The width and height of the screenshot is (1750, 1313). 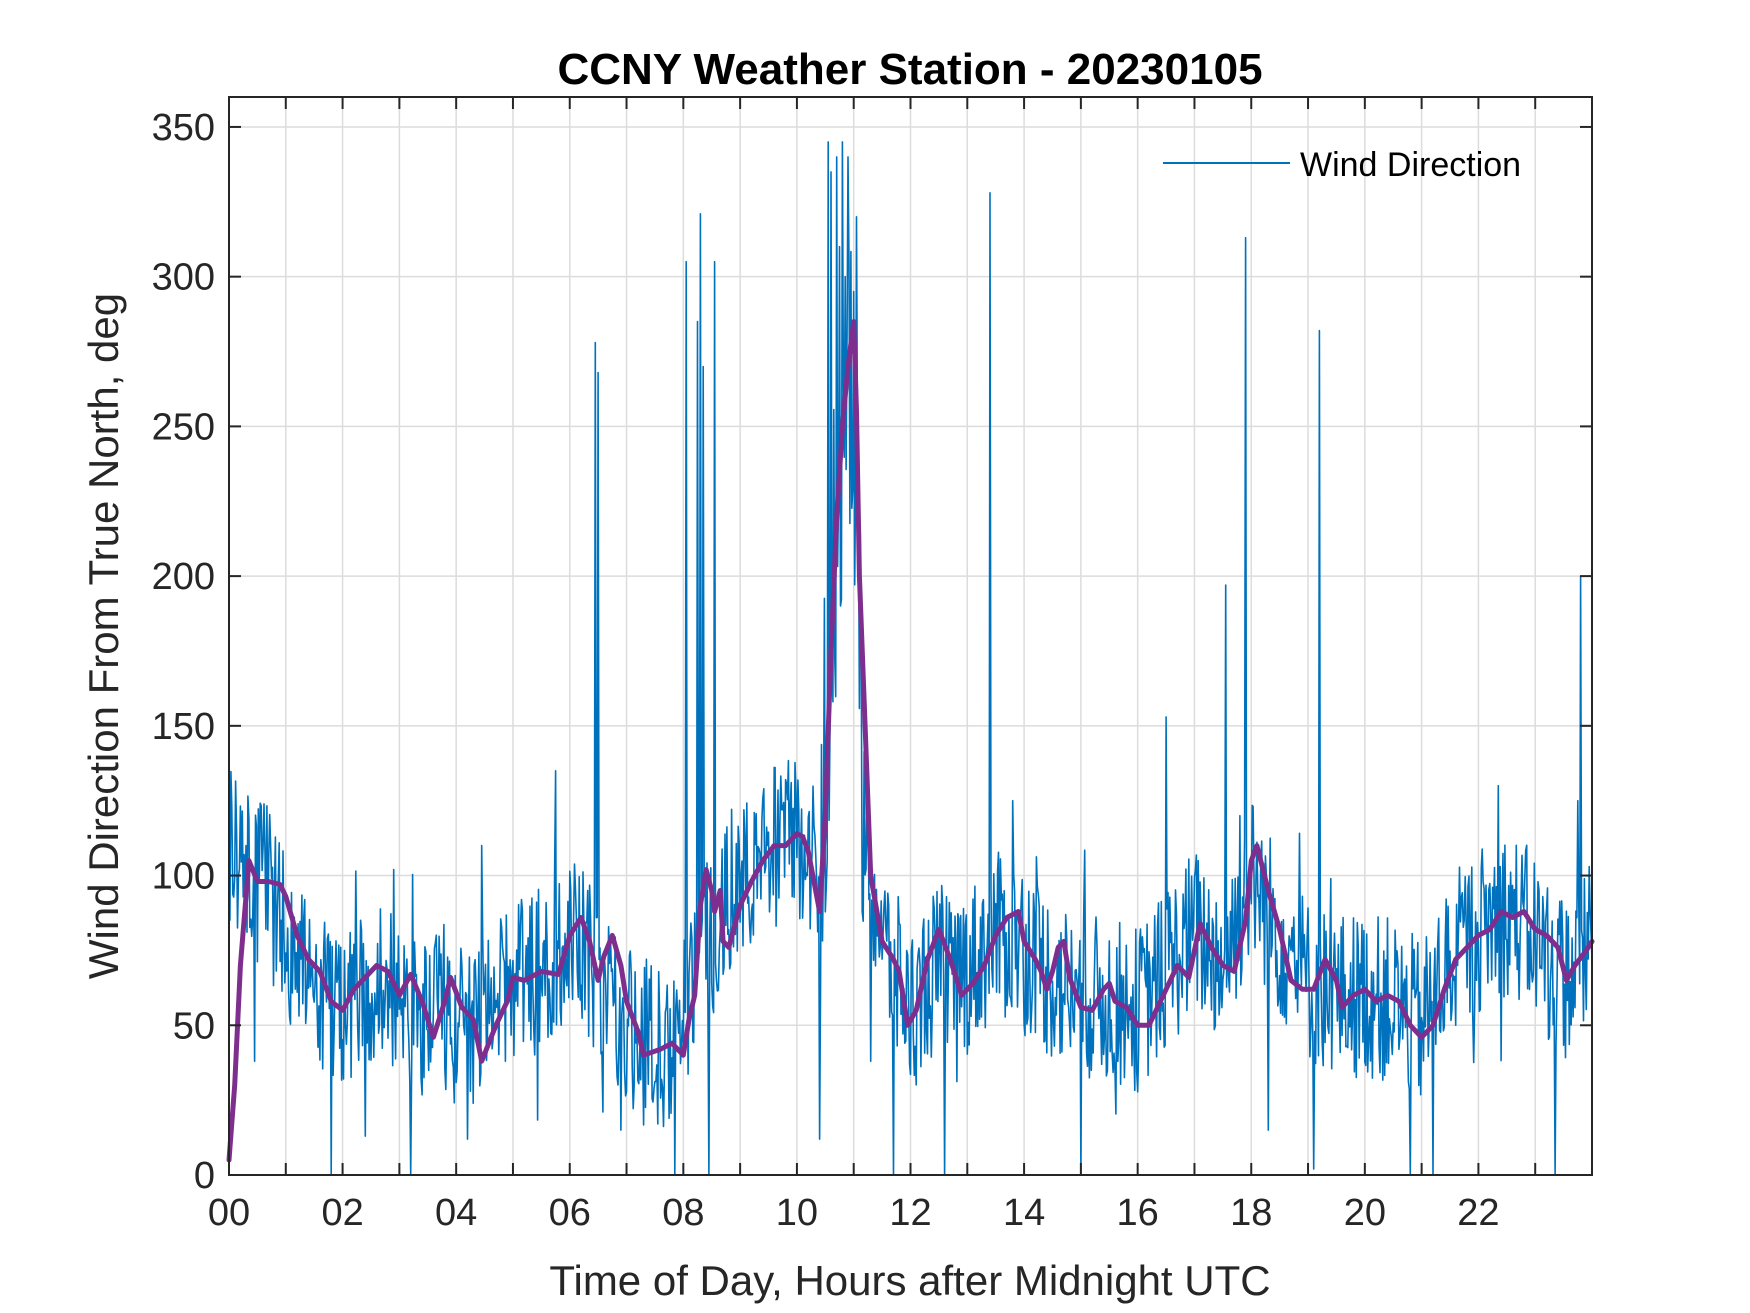 What do you see at coordinates (797, 1213) in the screenshot?
I see `x-tick-label: 10` at bounding box center [797, 1213].